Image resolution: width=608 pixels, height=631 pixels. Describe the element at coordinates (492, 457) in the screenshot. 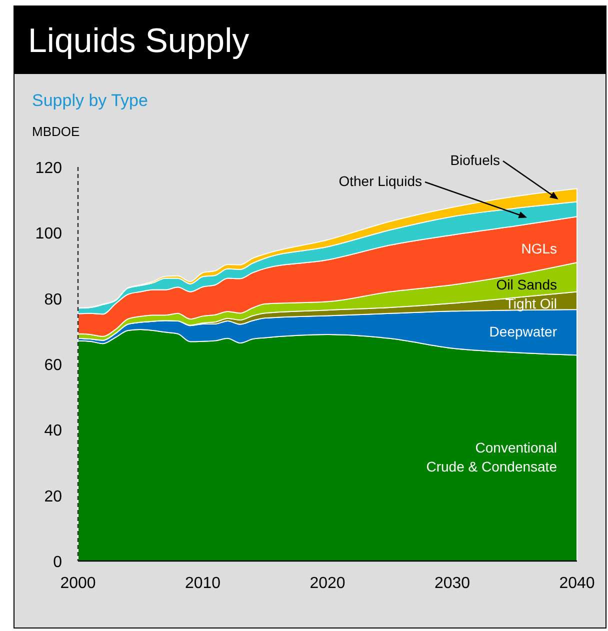

I see `series-label: Conventional Crude & Condensate` at that location.